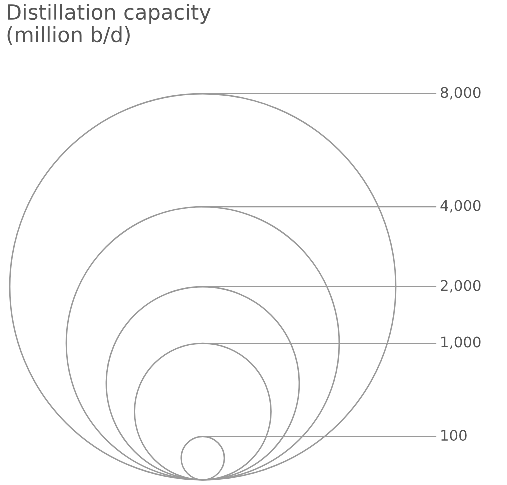 Image resolution: width=507 pixels, height=485 pixels. What do you see at coordinates (461, 343) in the screenshot?
I see `data-label: 1,000` at bounding box center [461, 343].